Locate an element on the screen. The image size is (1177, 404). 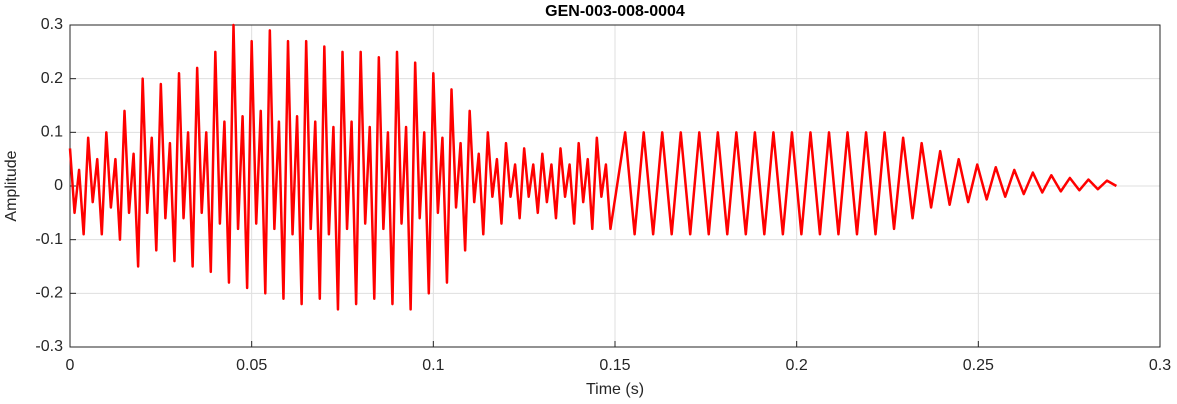
x-tick-label: 0.1 is located at coordinates (433, 365).